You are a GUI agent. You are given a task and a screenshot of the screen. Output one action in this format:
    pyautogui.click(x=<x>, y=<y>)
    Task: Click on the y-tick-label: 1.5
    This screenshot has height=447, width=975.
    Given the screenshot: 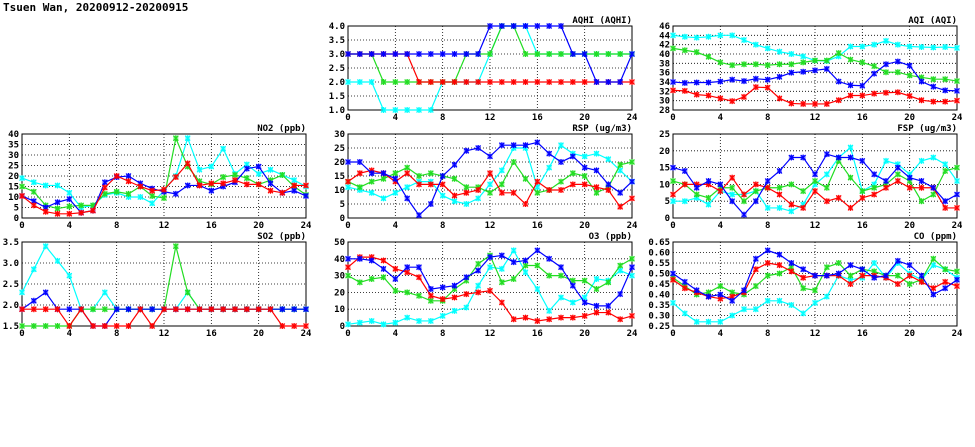 What is the action you would take?
    pyautogui.click(x=11, y=327)
    